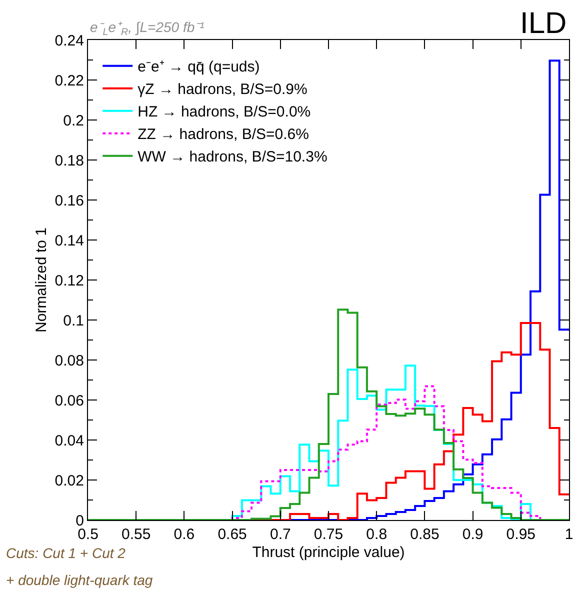 This screenshot has width=585, height=604. I want to click on y-tick-label: 0.16, so click(69, 201).